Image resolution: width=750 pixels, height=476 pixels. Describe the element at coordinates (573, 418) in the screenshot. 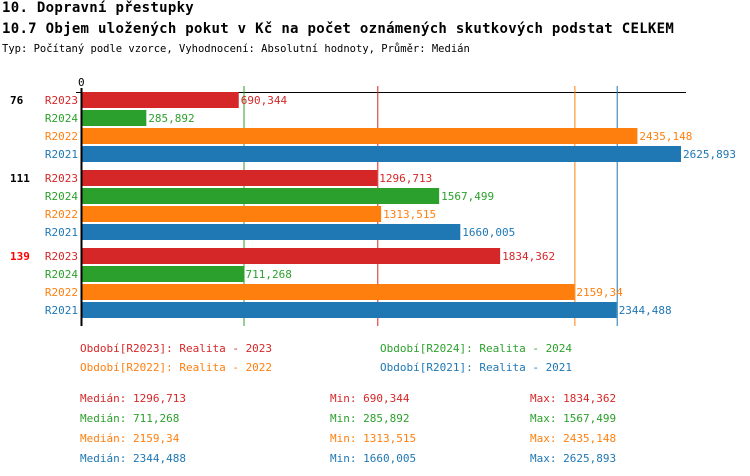

I see `stat-max: Max: 1567,499` at that location.